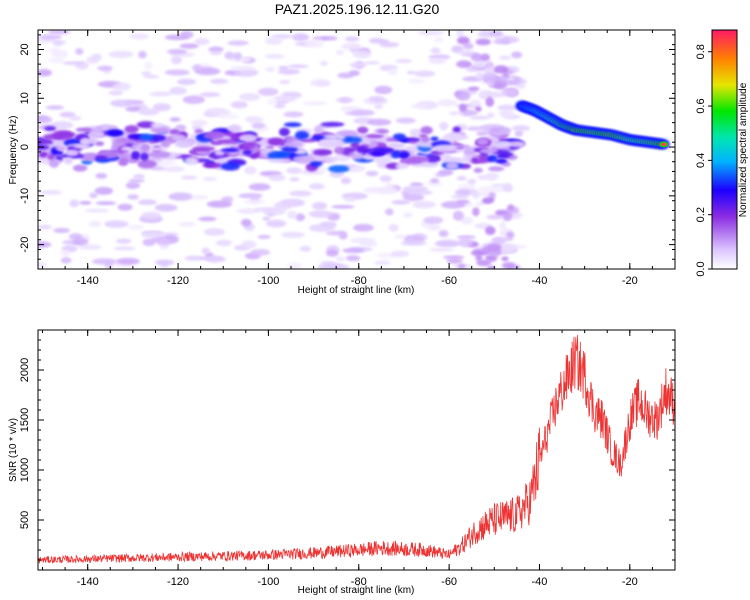 Image resolution: width=750 pixels, height=600 pixels. I want to click on colorbar-tick-label: 0.8, so click(701, 51).